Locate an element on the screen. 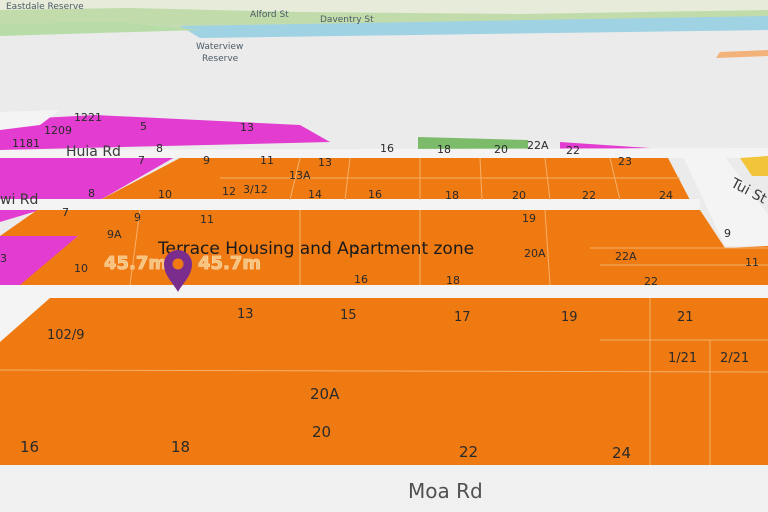 The width and height of the screenshot is (768, 512). place-label-eastdale: Eastdale Reserve is located at coordinates (45, 7).